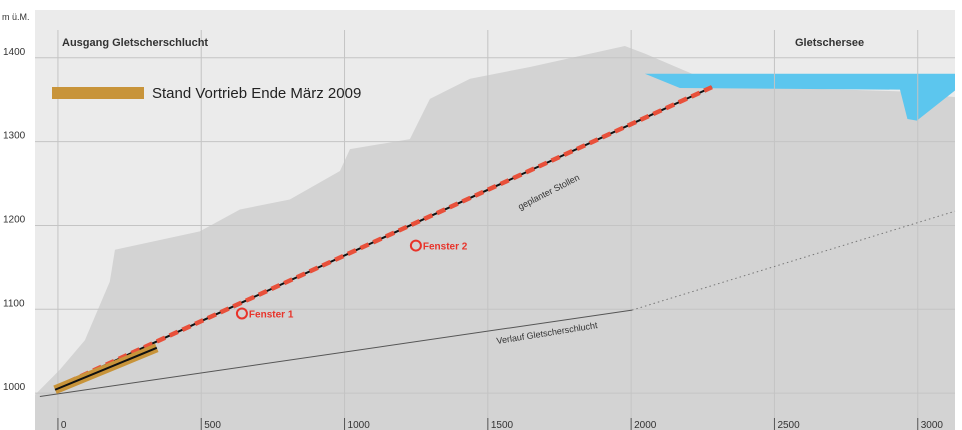  Describe the element at coordinates (271, 314) in the screenshot. I see `window-label: Fenster 1` at that location.